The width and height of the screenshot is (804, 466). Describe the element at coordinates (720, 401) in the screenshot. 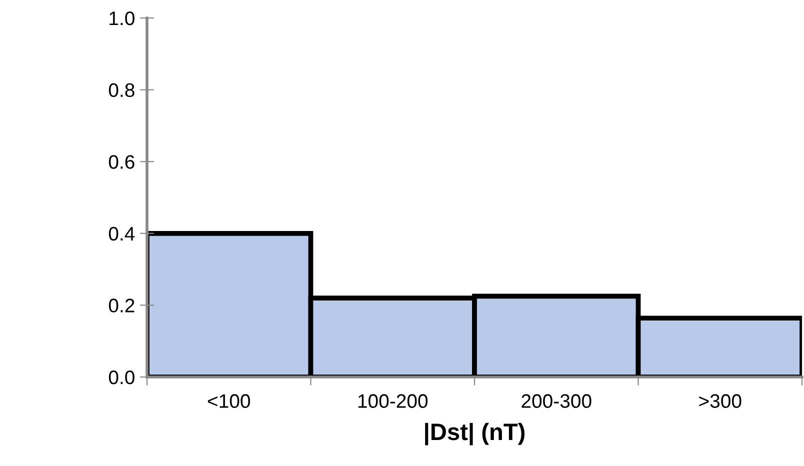

I see `x-tick-label: >300` at that location.